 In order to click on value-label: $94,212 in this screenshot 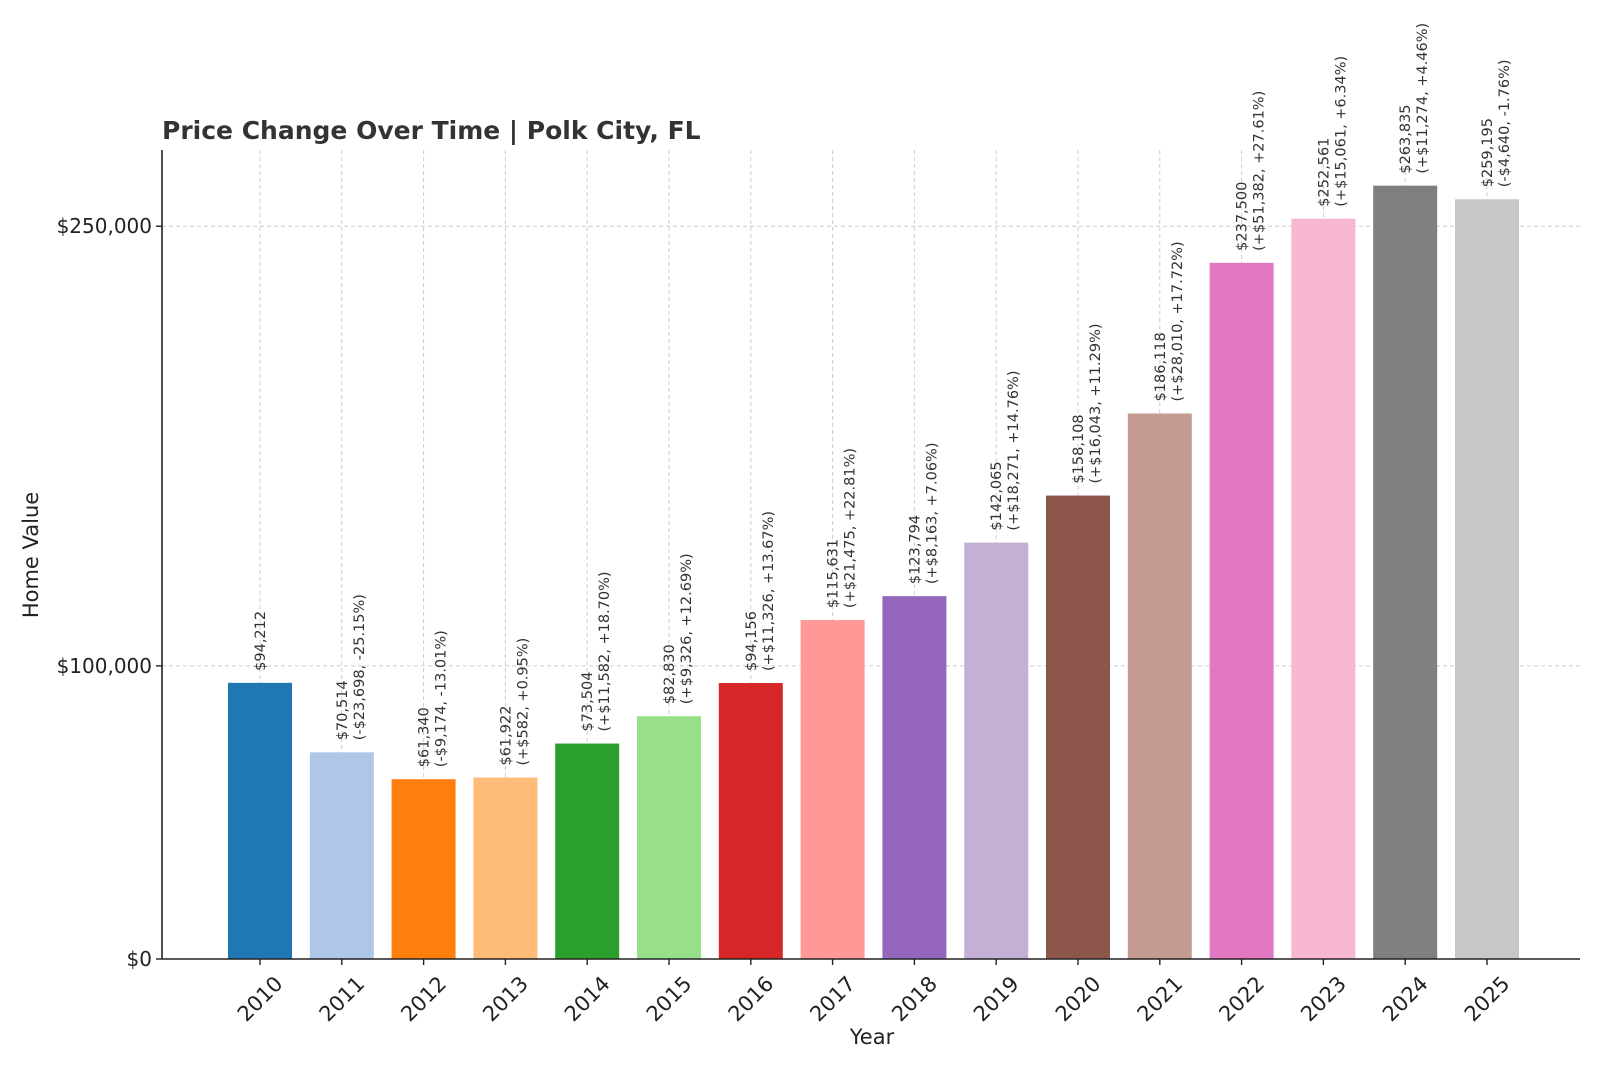, I will do `click(261, 641)`.